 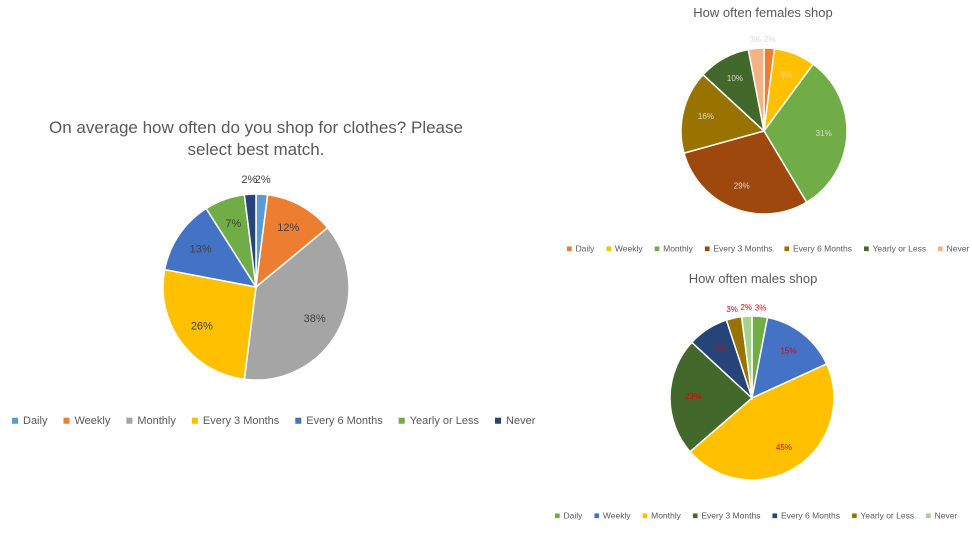 I want to click on data-label: 29%, so click(x=742, y=186).